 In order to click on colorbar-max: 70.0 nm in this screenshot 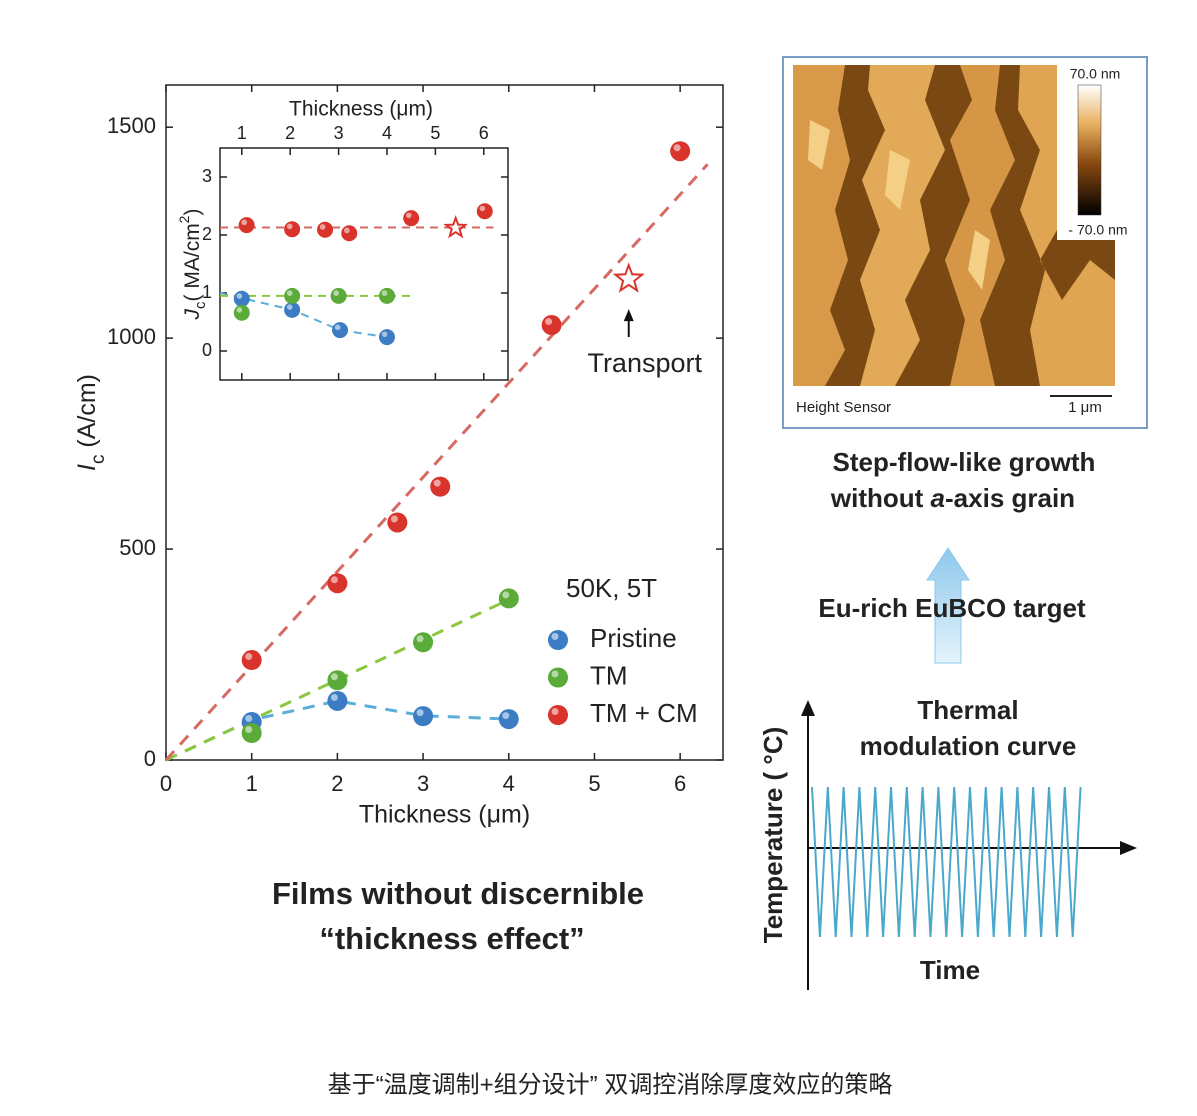, I will do `click(1095, 74)`.